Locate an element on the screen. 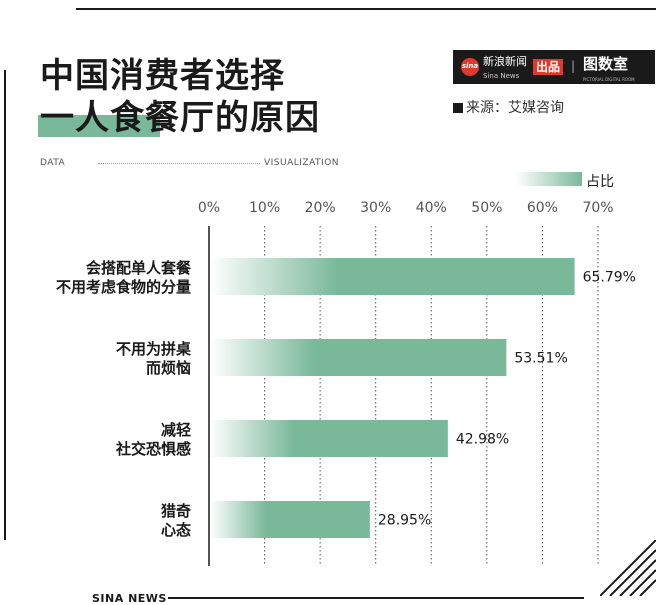 This screenshot has height=605, width=660. frame-bottom-line is located at coordinates (376, 598).